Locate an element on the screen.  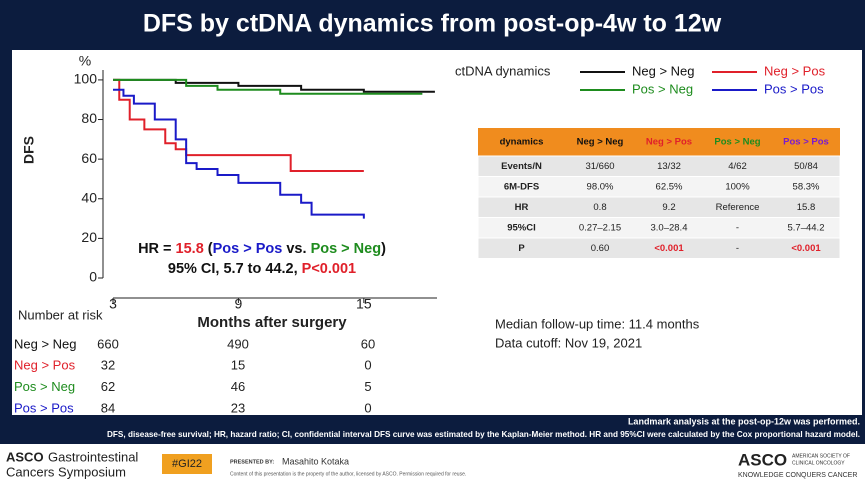
table-cell: Reference is located at coordinates (738, 207).